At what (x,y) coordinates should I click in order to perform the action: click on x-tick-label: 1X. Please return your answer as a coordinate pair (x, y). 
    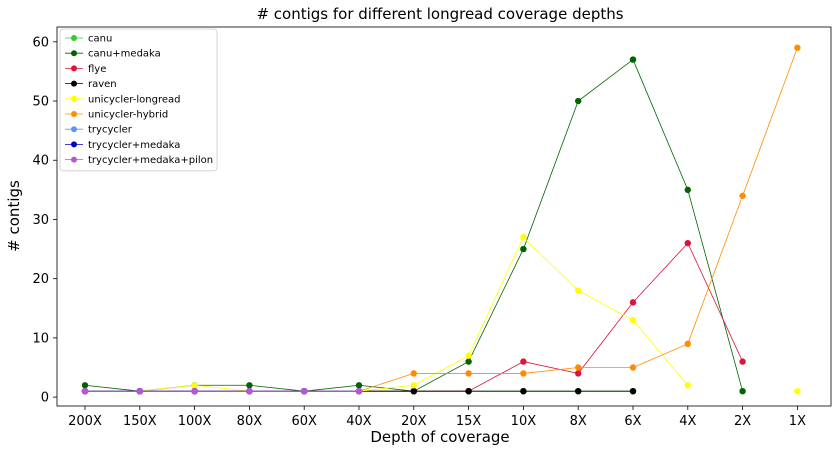
    Looking at the image, I should click on (797, 421).